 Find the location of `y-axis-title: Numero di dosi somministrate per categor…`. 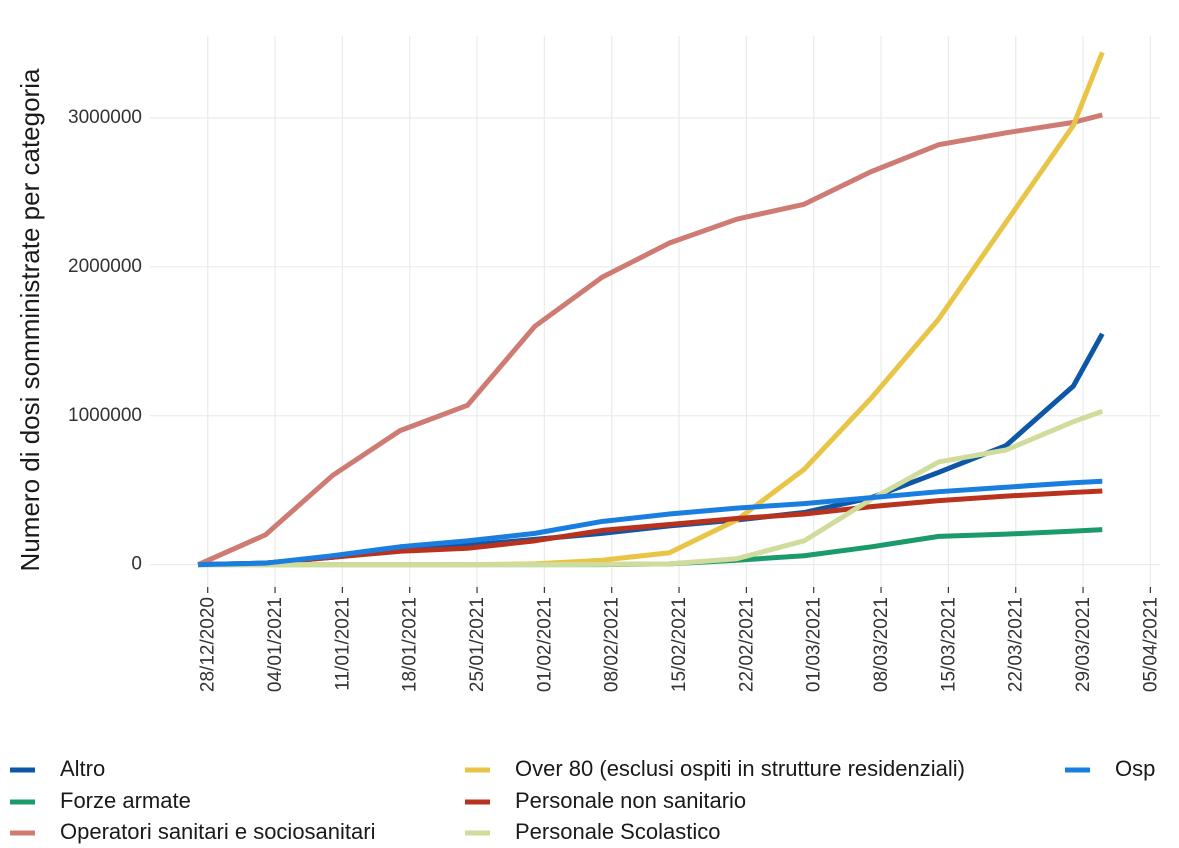

y-axis-title: Numero di dosi somministrate per categor… is located at coordinates (30, 319).